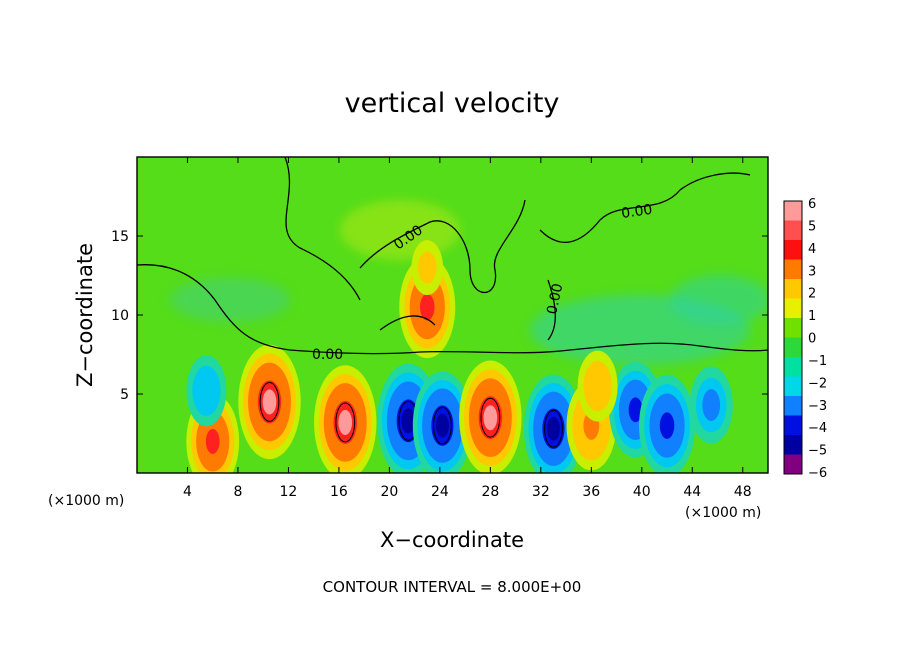 This screenshot has height=654, width=904. What do you see at coordinates (237, 492) in the screenshot?
I see `x-tick-label: 8` at bounding box center [237, 492].